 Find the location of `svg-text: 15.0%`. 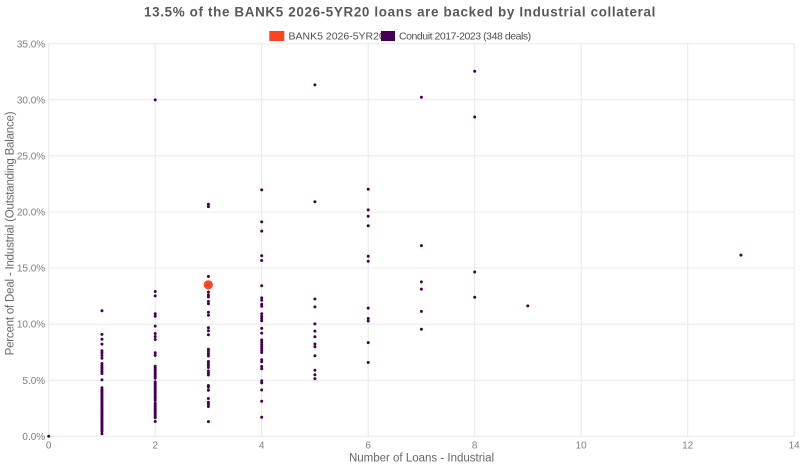

svg-text: 15.0% is located at coordinates (31, 269).